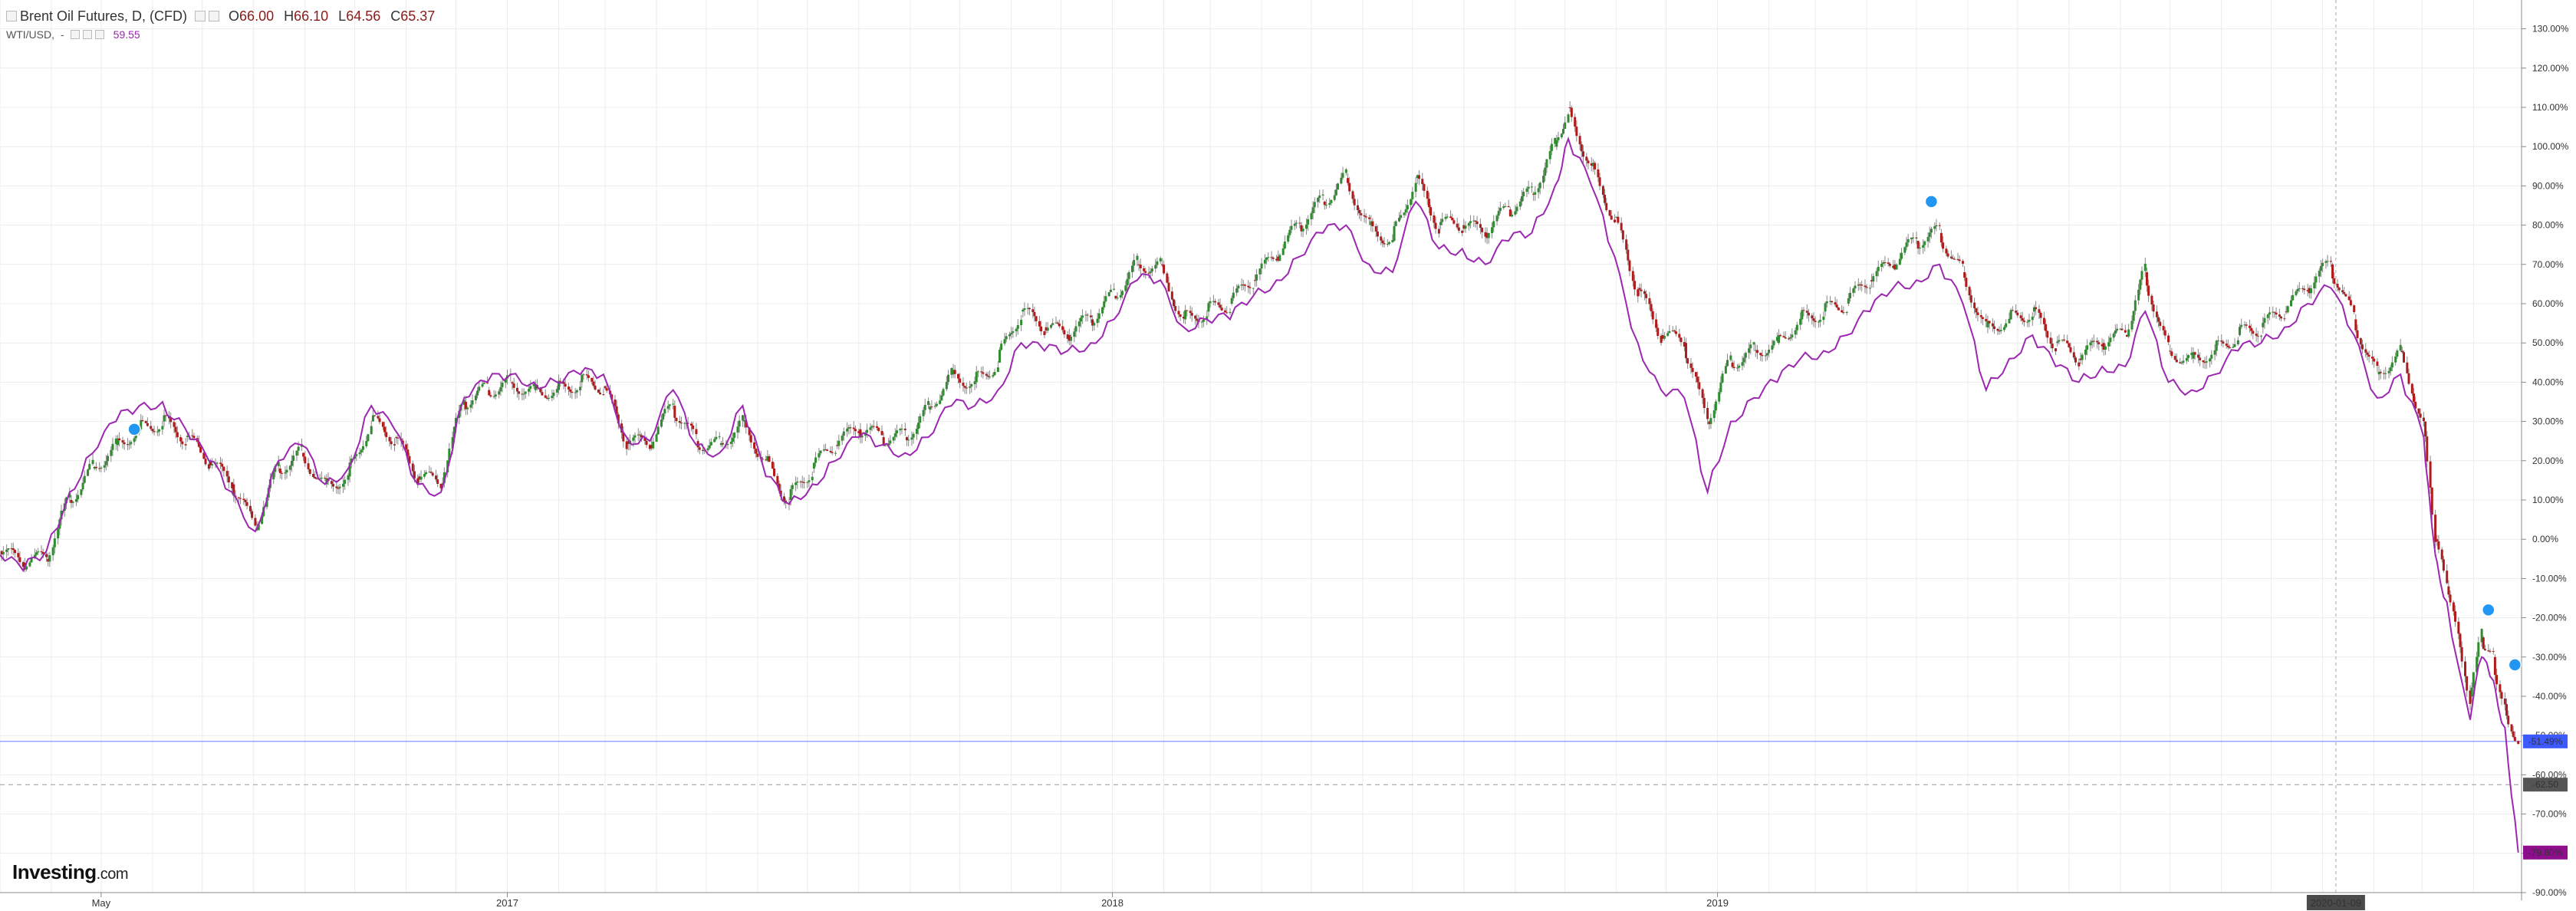 Image resolution: width=2576 pixels, height=911 pixels. Describe the element at coordinates (75, 34) in the screenshot. I see `compare-eye-icon` at that location.